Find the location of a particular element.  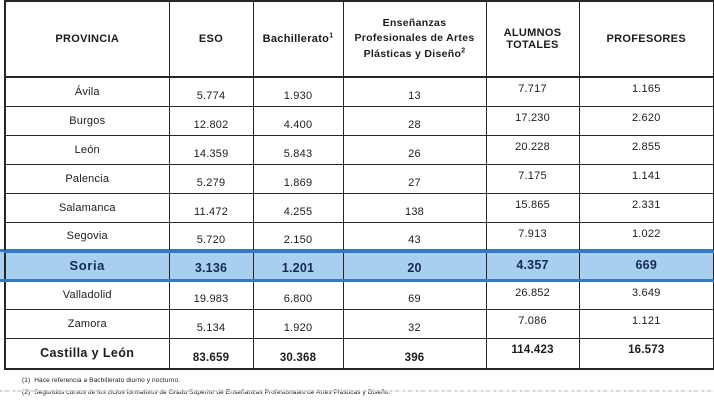

eso-value: 12.802 is located at coordinates (211, 120).